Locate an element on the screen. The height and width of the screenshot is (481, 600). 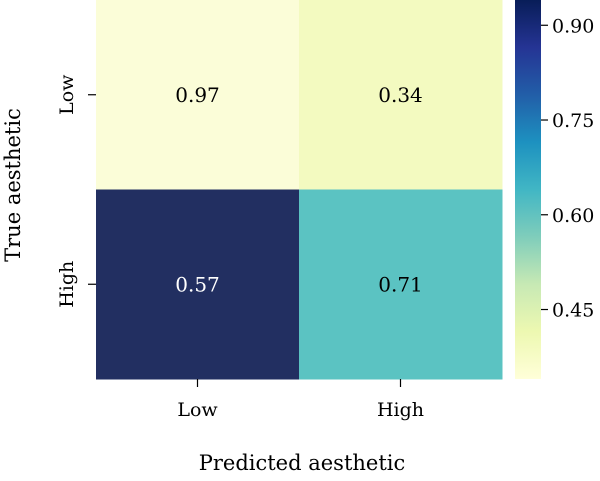
x-axis: Low High is located at coordinates (300, 400).